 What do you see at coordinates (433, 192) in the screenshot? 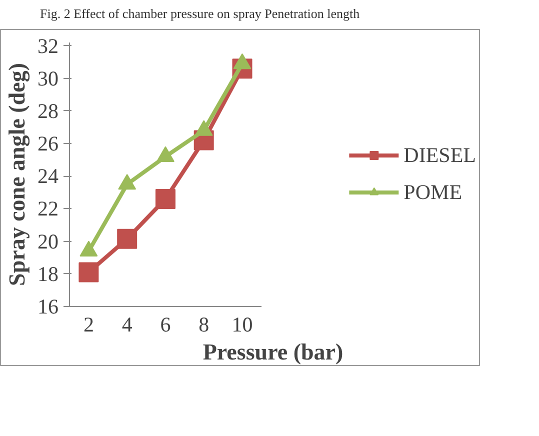
I see `legend-label: POME` at bounding box center [433, 192].